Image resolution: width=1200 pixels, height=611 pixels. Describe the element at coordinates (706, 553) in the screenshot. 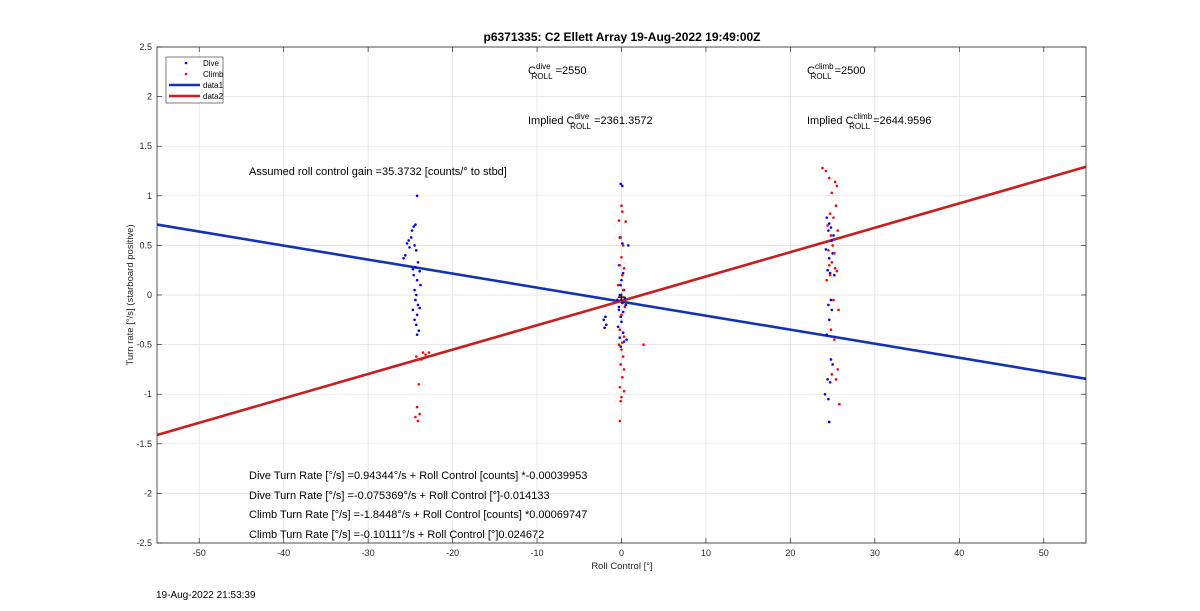

I see `x-tick-label: 10` at that location.